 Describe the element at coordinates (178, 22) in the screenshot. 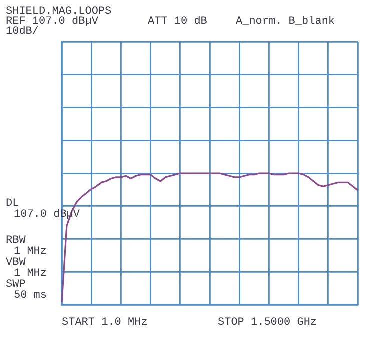

I see `text: ATT 10 dB` at that location.